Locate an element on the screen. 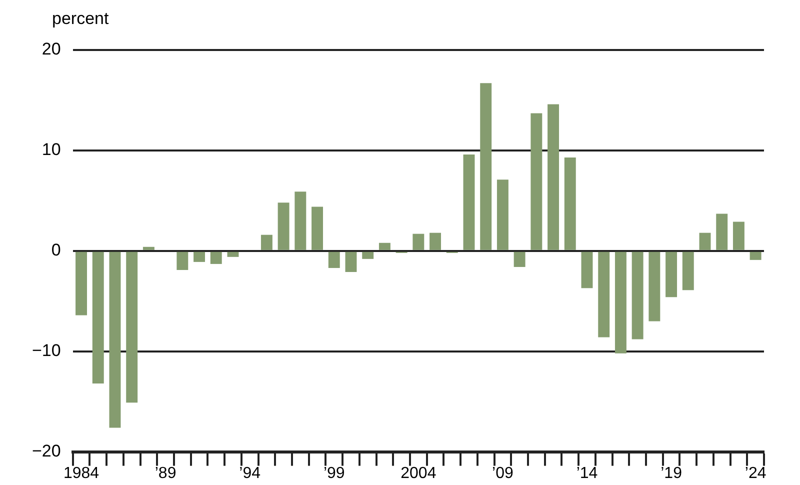 The width and height of the screenshot is (800, 485). x-tick-label: ’09 is located at coordinates (503, 473).